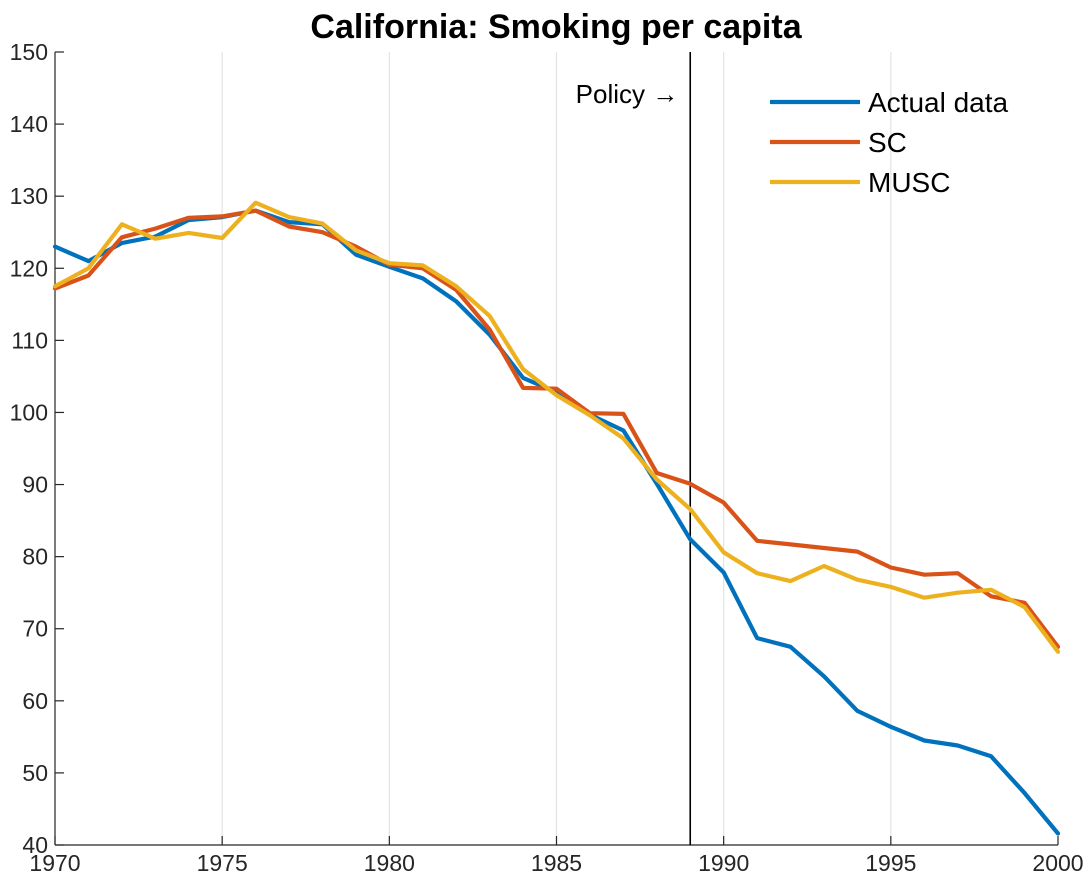  I want to click on data-point-0-1993, so click(824, 676).